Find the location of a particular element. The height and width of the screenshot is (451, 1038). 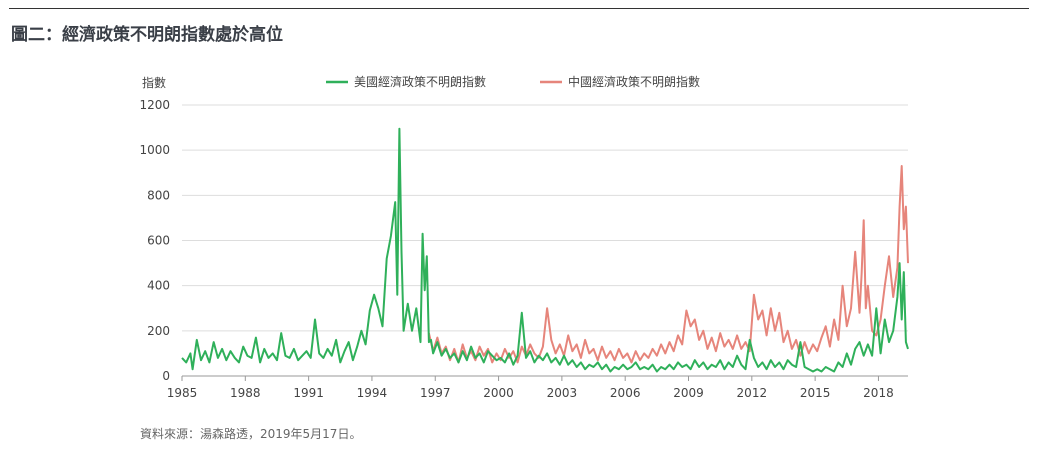

x-tick-label: 2015 is located at coordinates (815, 393).